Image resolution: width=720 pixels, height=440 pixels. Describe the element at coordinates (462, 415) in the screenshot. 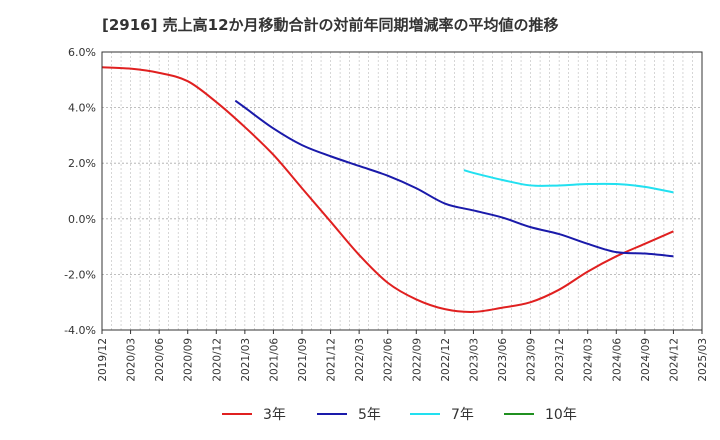

I see `legend-label: 7年` at that location.